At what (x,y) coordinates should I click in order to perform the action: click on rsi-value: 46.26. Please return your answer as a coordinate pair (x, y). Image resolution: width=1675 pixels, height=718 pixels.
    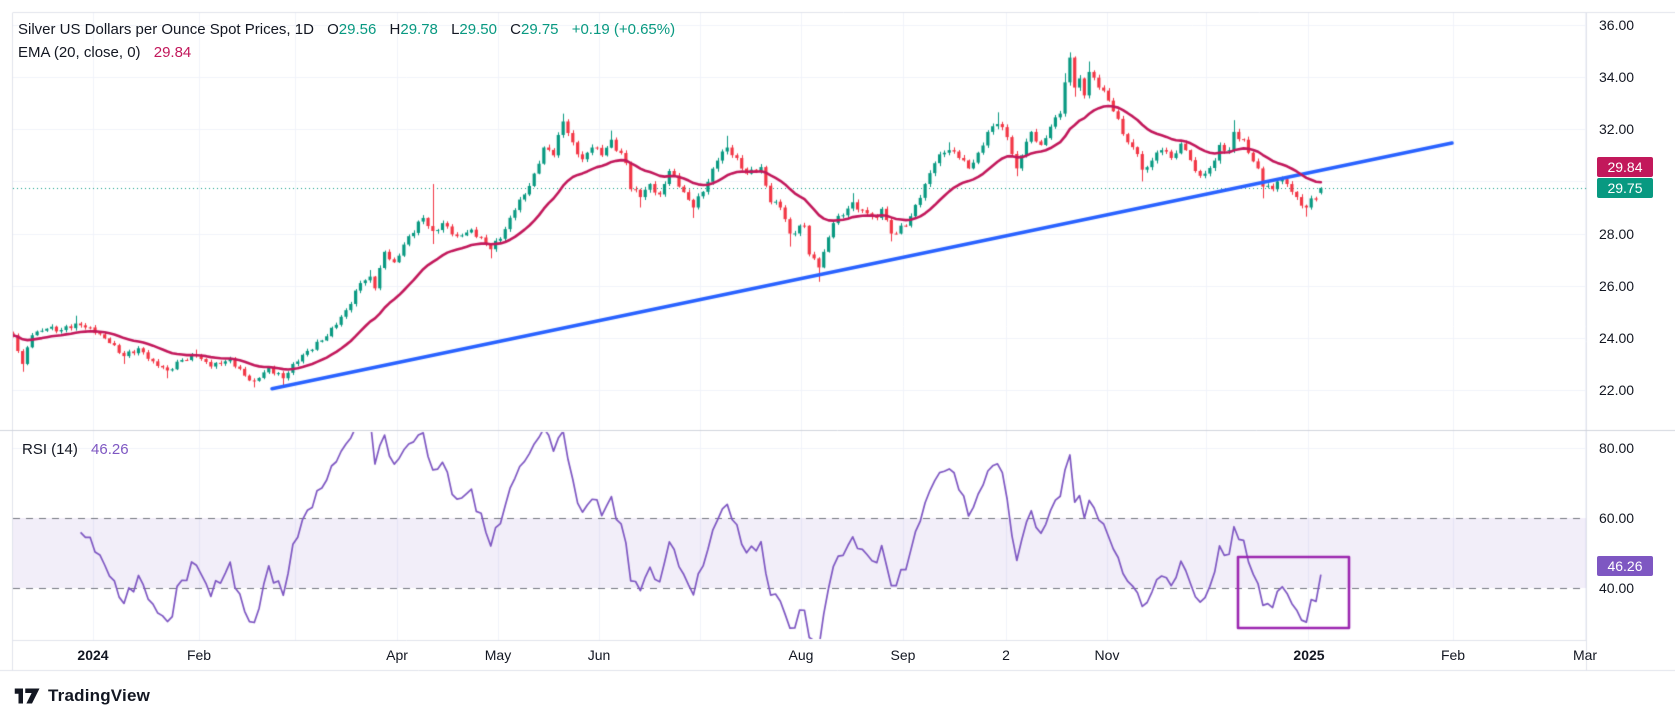
    Looking at the image, I should click on (110, 449).